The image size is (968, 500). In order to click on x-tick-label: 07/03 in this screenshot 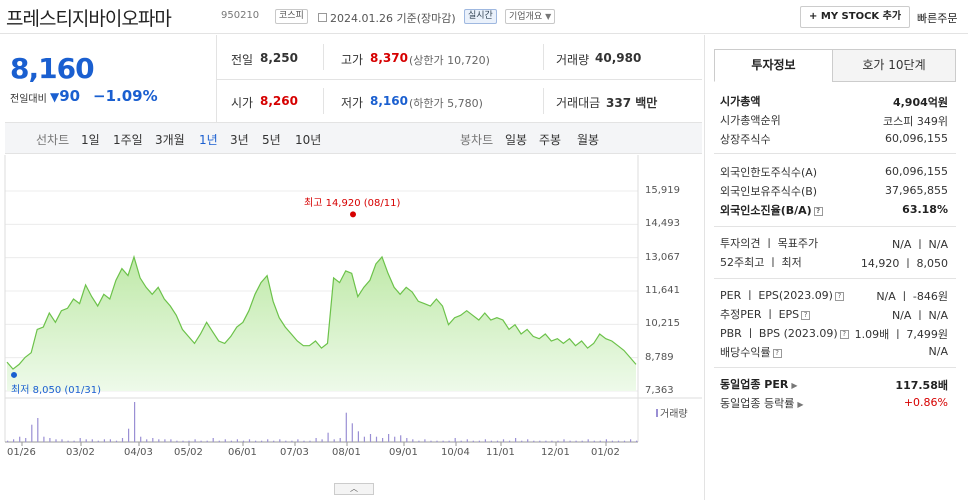, I will do `click(294, 452)`.